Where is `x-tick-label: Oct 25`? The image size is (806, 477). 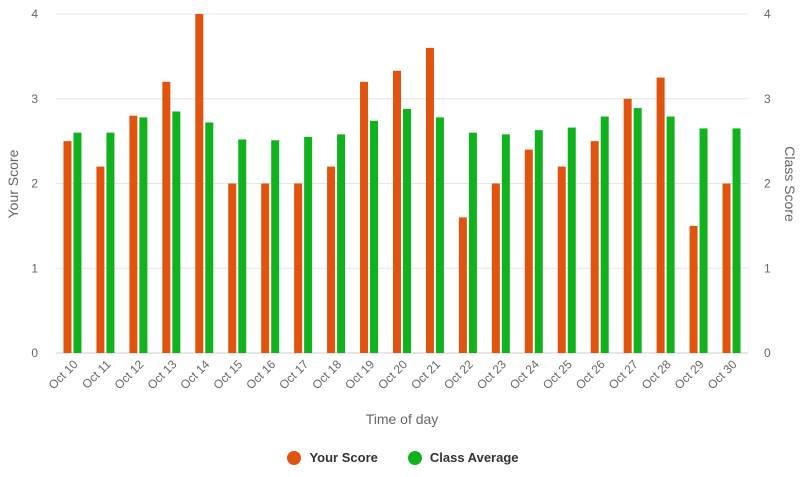 x-tick-label: Oct 25 is located at coordinates (557, 374).